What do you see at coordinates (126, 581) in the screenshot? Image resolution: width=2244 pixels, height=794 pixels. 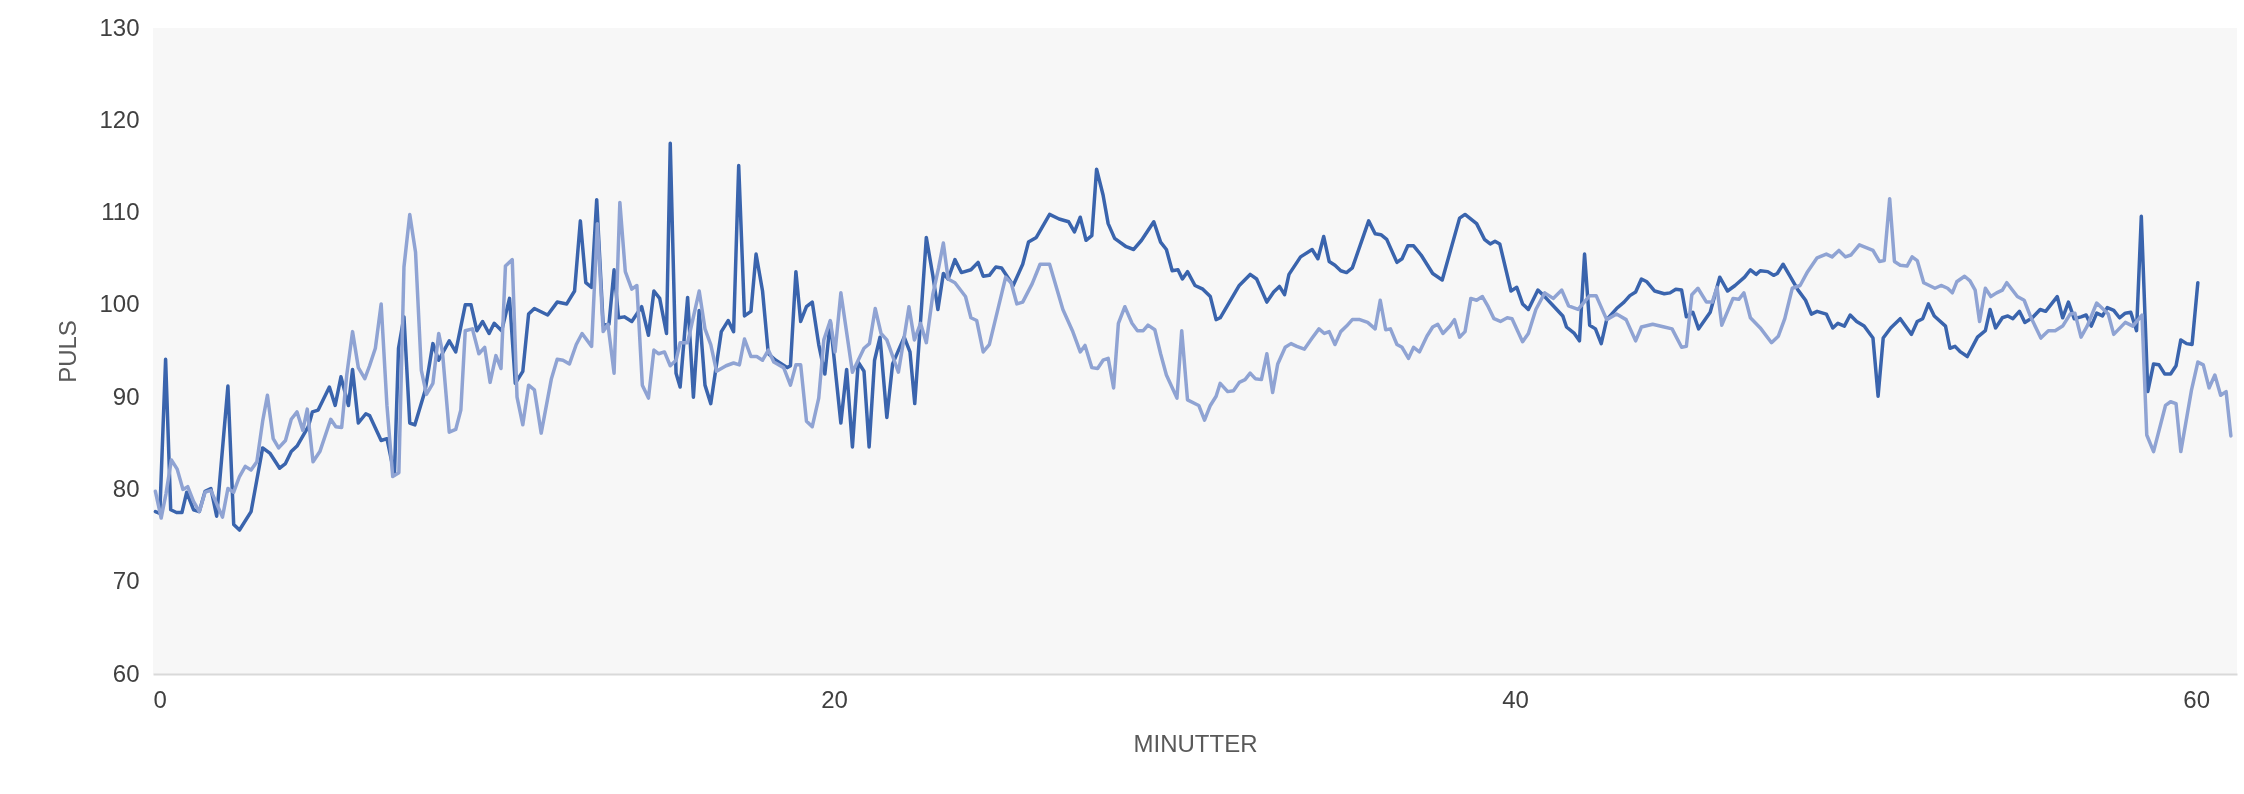 I see `y-tick-label: 70` at bounding box center [126, 581].